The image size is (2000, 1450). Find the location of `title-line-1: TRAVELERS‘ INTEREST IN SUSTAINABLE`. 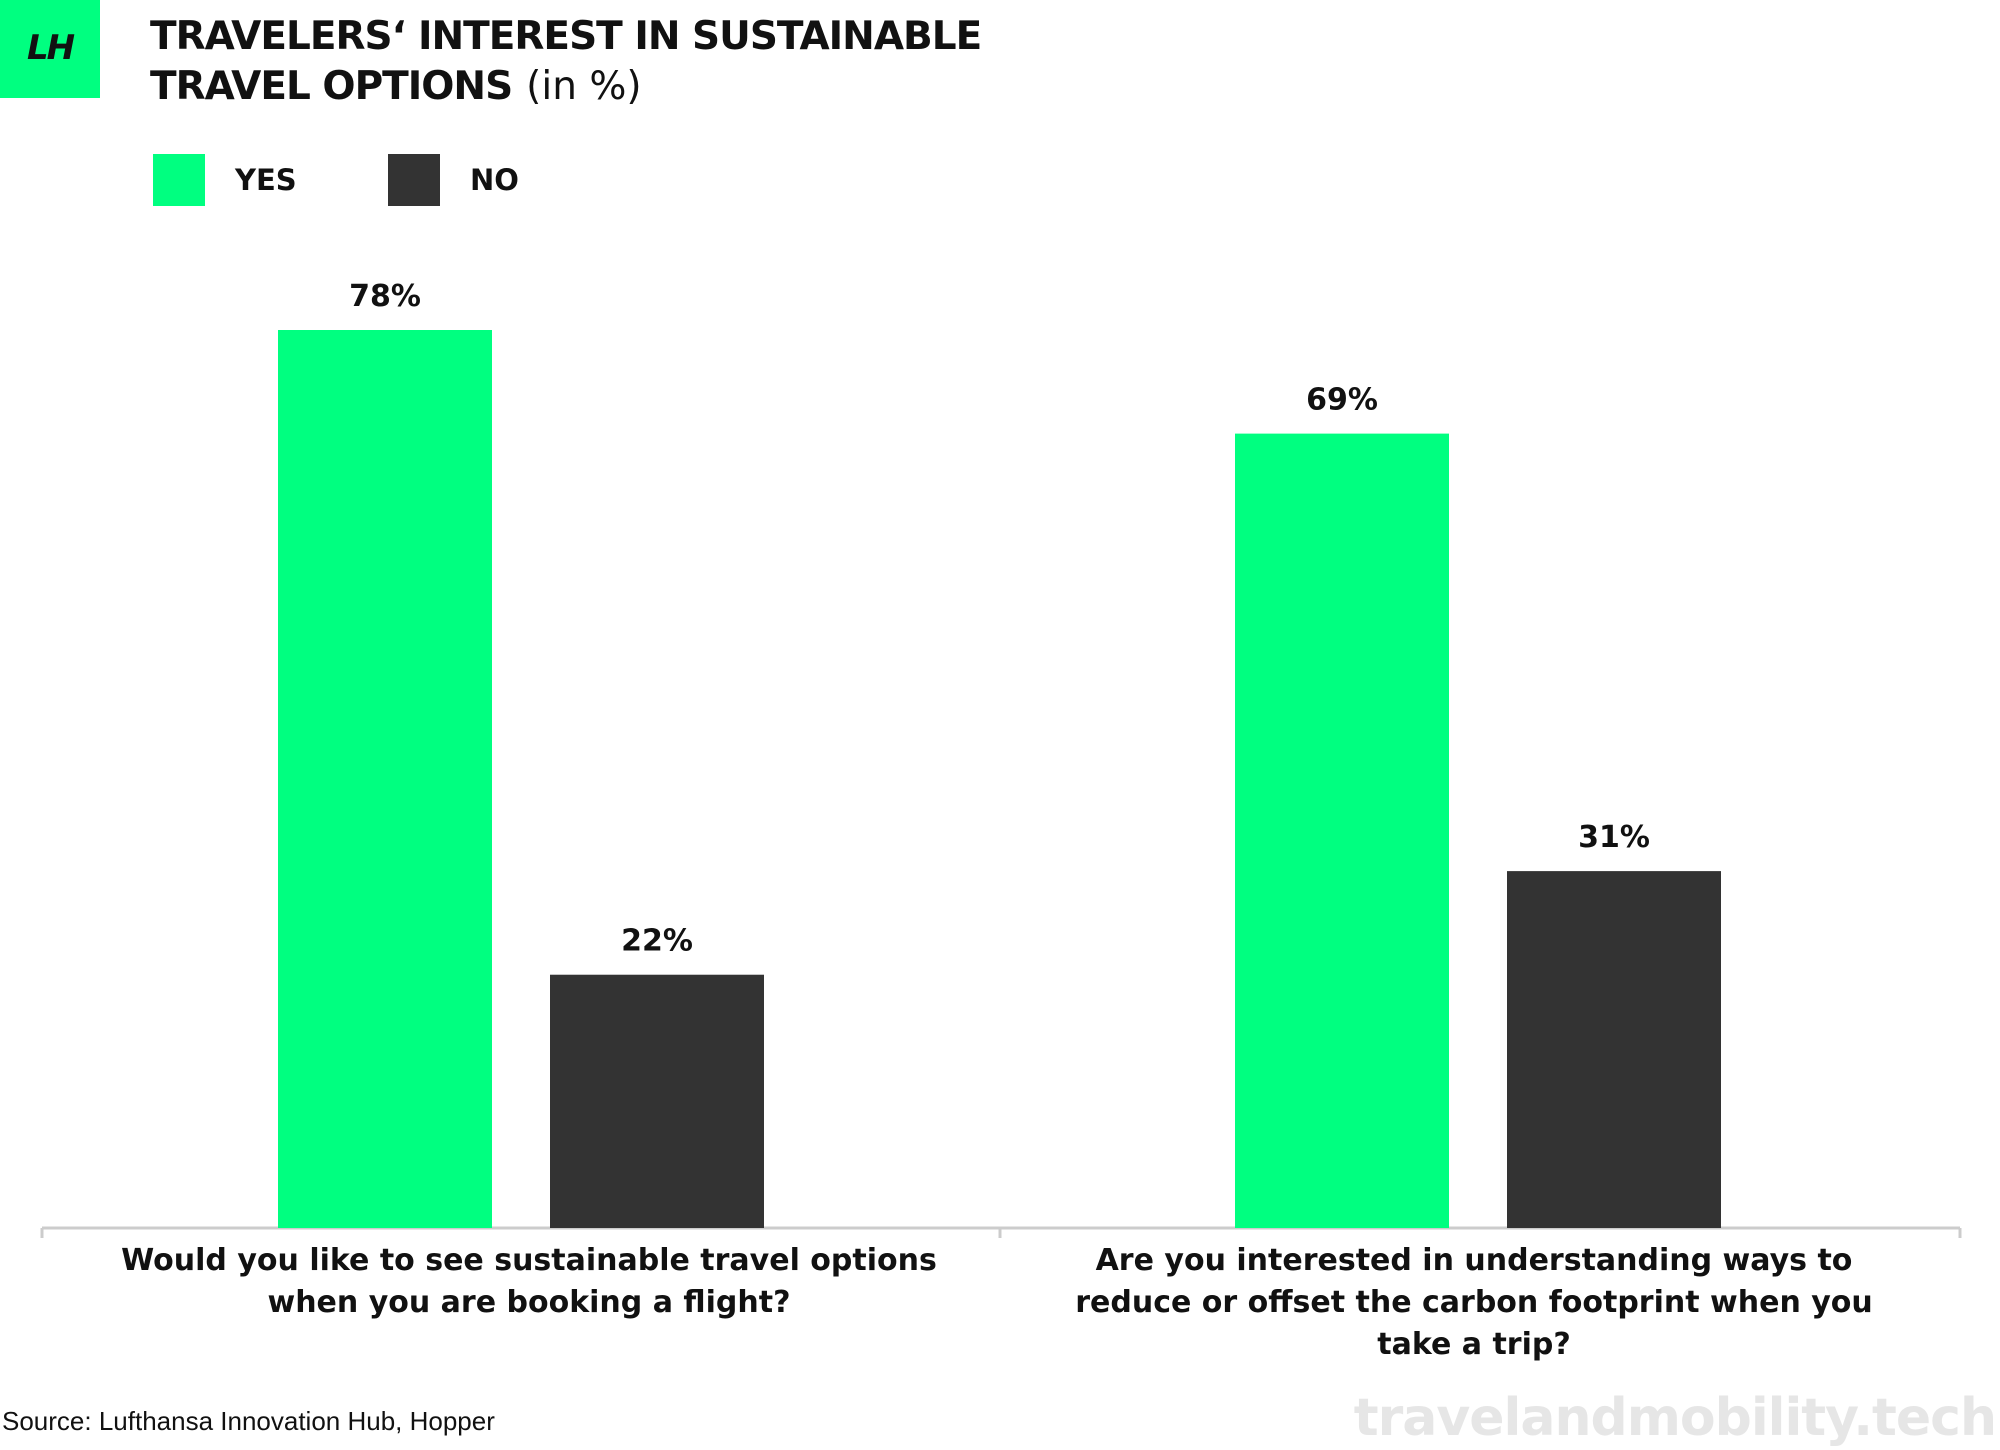

title-line-1: TRAVELERS‘ INTEREST IN SUSTAINABLE is located at coordinates (566, 36).